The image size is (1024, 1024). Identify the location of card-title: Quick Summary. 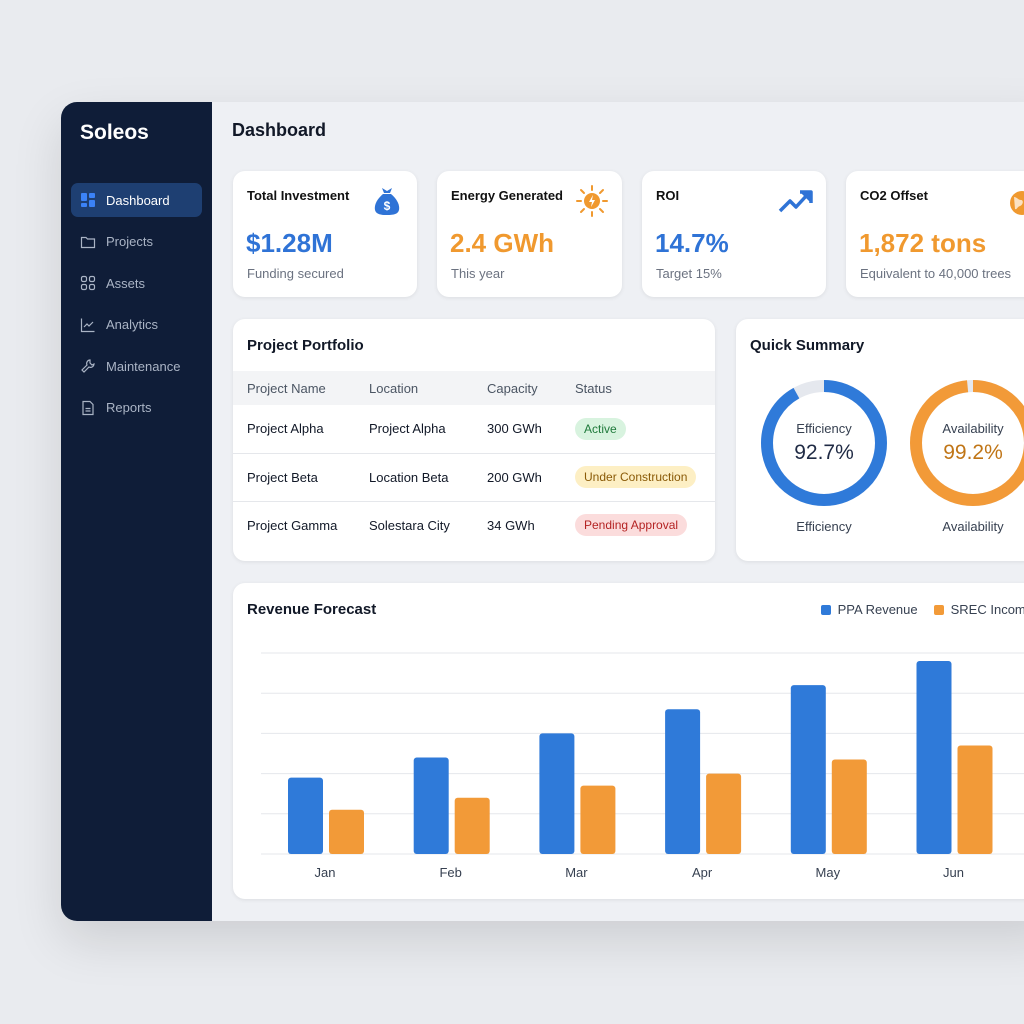
(807, 345).